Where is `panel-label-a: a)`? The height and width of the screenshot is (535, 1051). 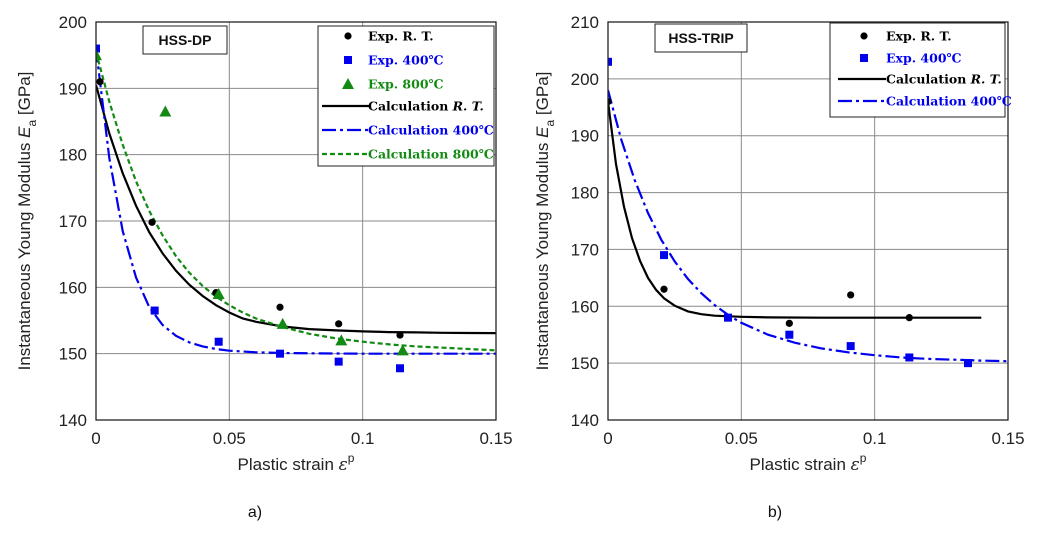 panel-label-a: a) is located at coordinates (255, 512).